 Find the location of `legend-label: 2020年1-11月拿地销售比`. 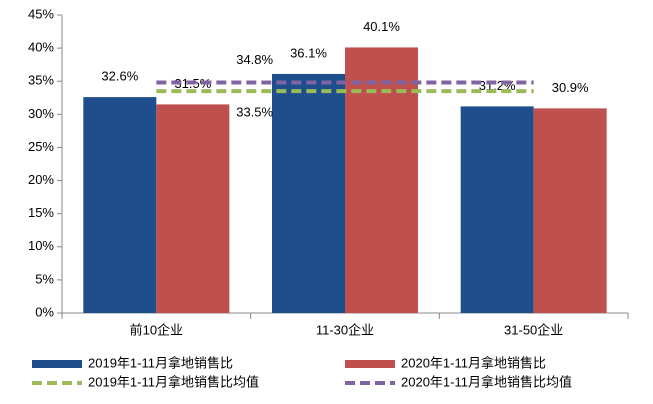

legend-label: 2020年1-11月拿地销售比 is located at coordinates (473, 362).